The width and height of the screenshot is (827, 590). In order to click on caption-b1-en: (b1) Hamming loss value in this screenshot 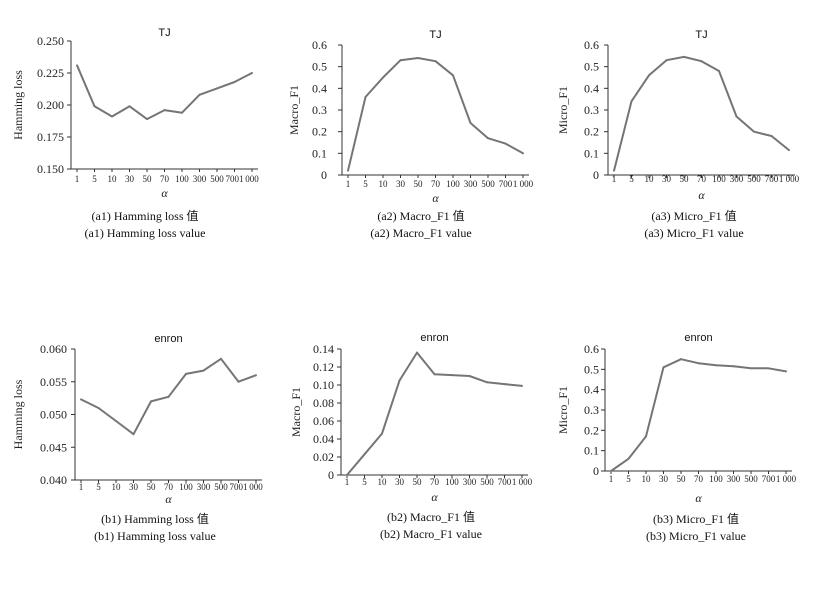, I will do `click(155, 536)`.